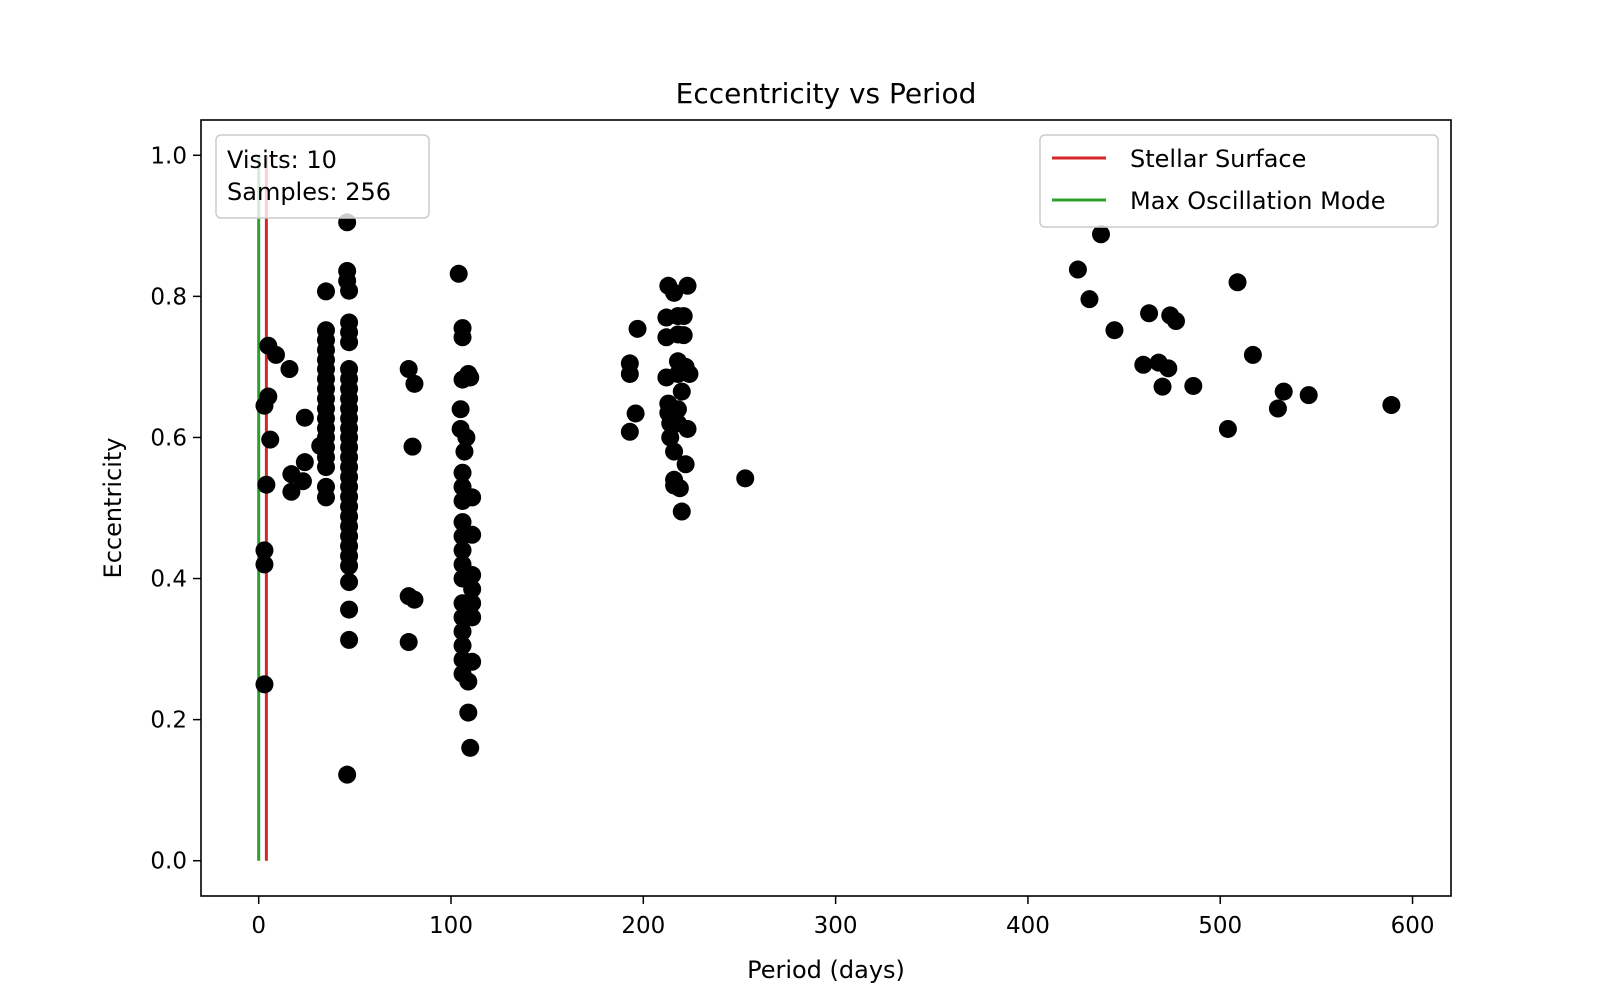 Image resolution: width=1600 pixels, height=1000 pixels. Describe the element at coordinates (113, 508) in the screenshot. I see `y-axis-label: Eccentricity` at that location.